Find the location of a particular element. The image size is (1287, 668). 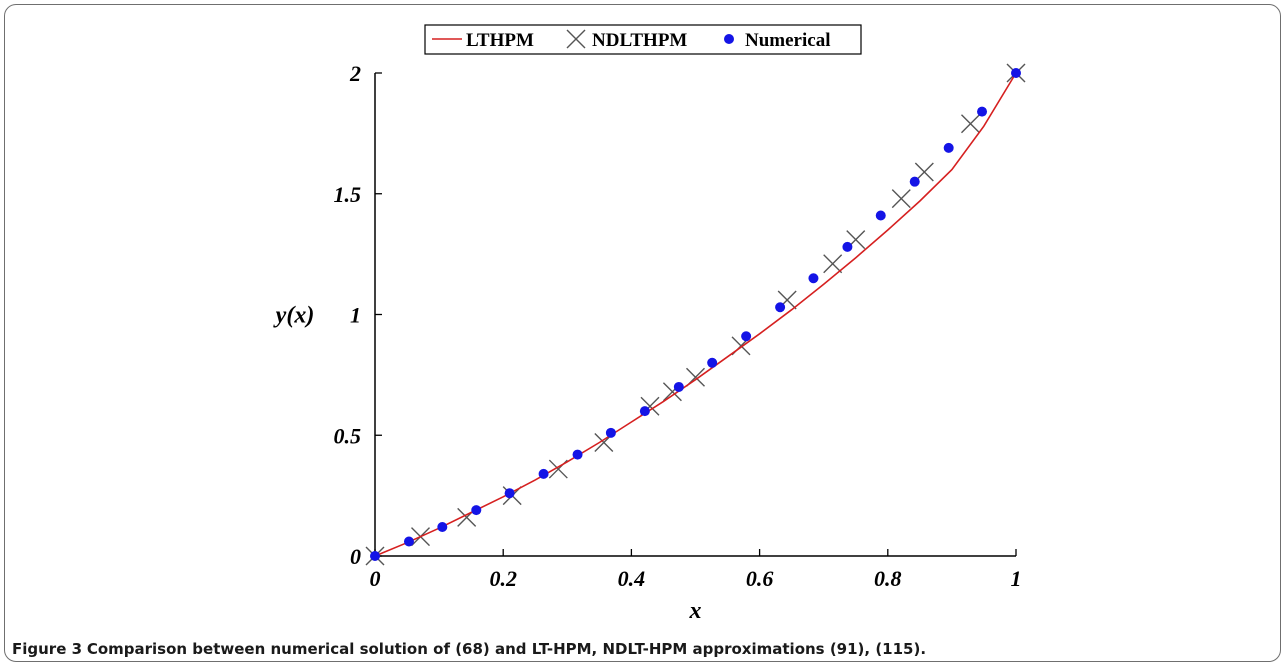

x-tick-label: 0.4 is located at coordinates (632, 578).